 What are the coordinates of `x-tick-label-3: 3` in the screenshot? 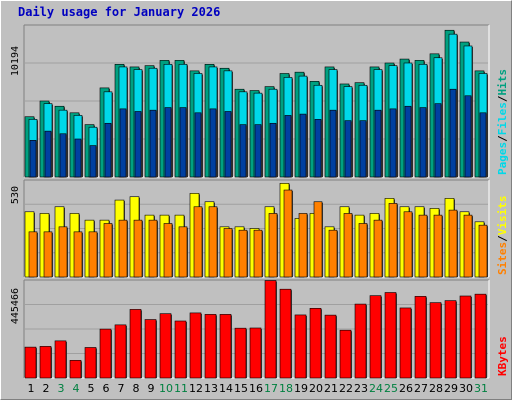 It's located at (61, 388).